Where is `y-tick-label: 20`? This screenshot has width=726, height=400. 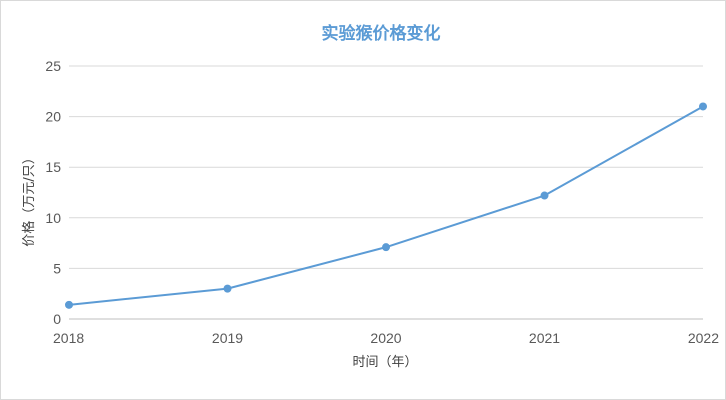
y-tick-label: 20 is located at coordinates (53, 117).